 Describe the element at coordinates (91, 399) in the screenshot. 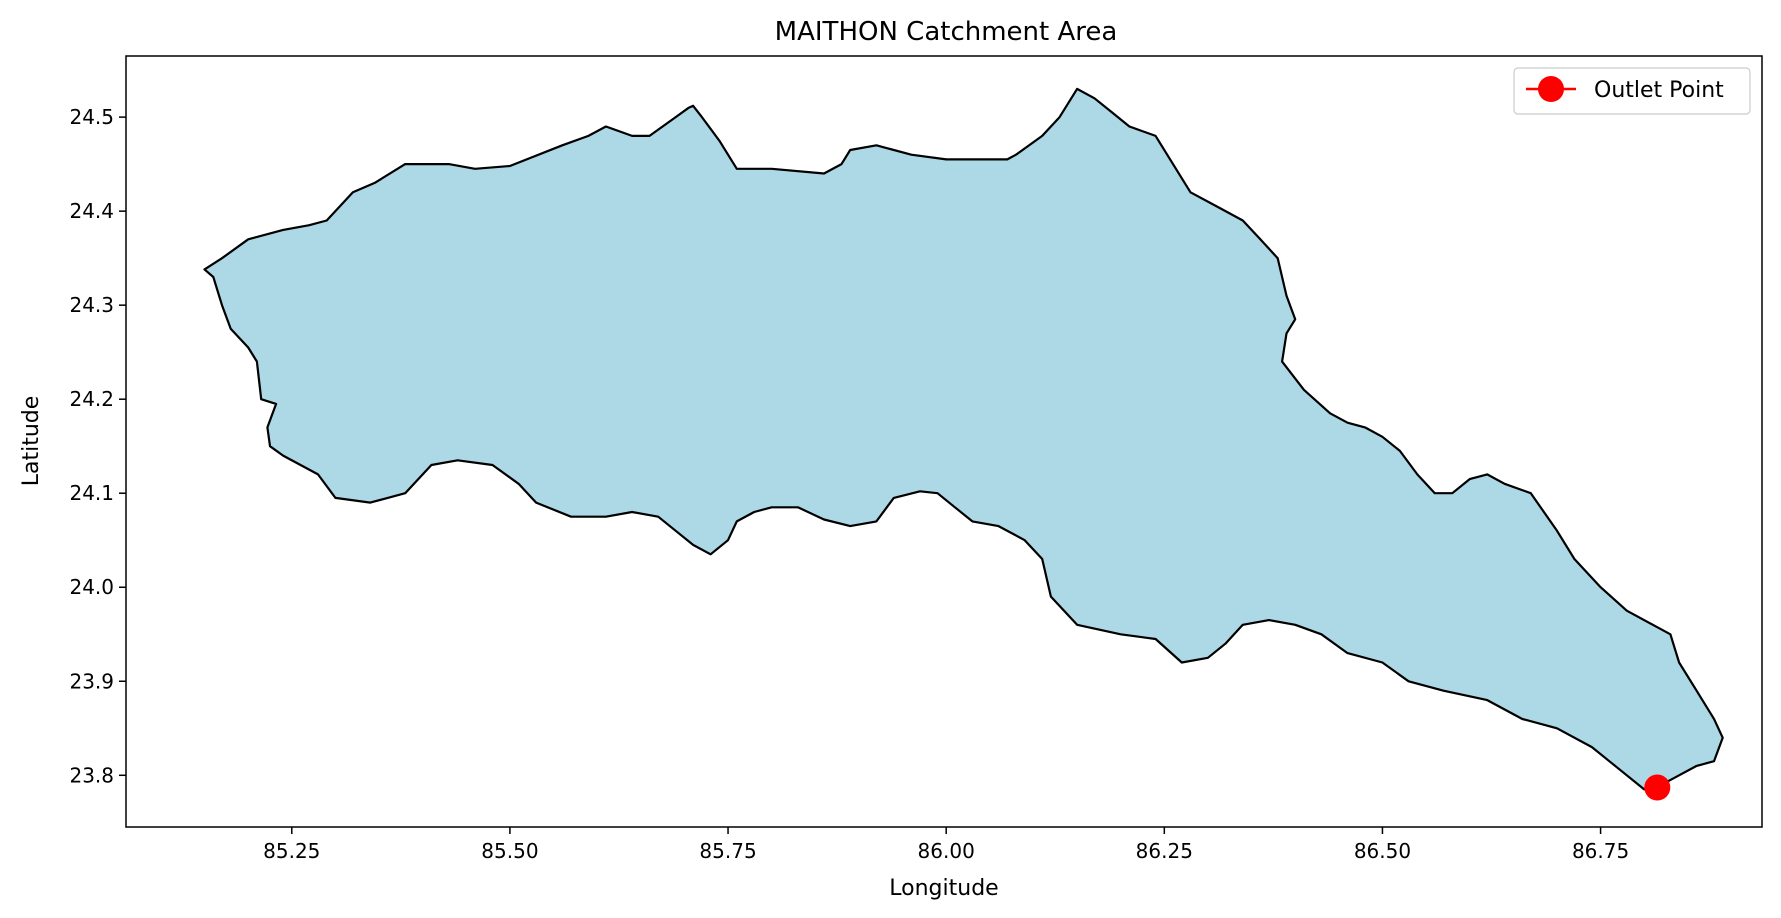

I see `y-tick-label: 24.2` at that location.